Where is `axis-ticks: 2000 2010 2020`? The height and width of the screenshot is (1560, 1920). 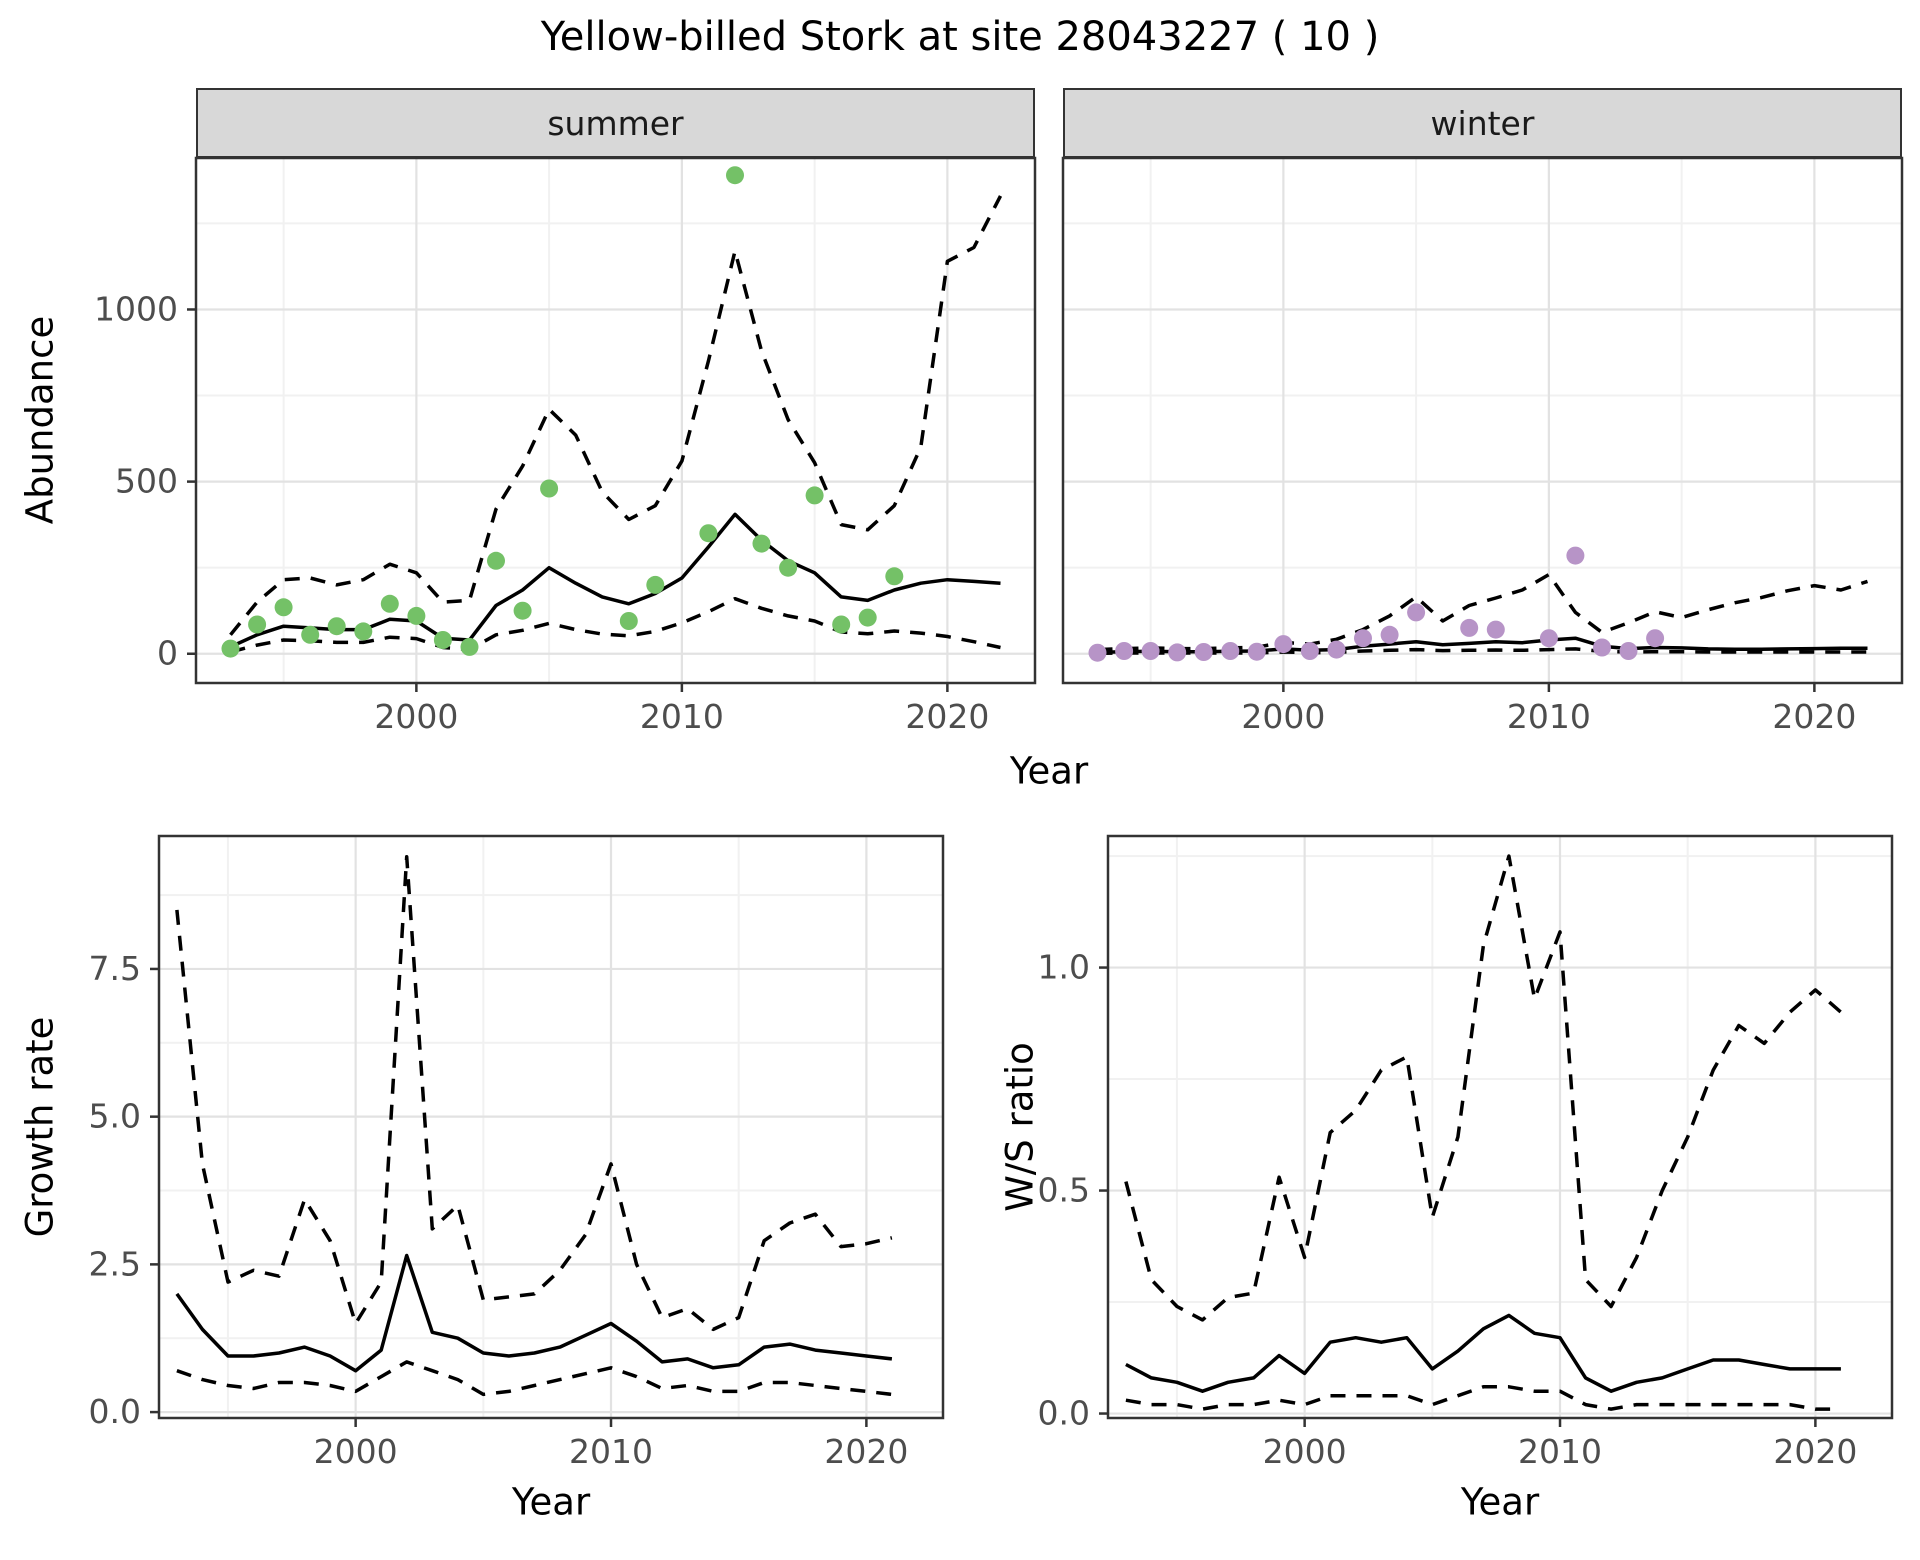
axis-ticks: 2000 2010 2020 is located at coordinates (1548, 709).